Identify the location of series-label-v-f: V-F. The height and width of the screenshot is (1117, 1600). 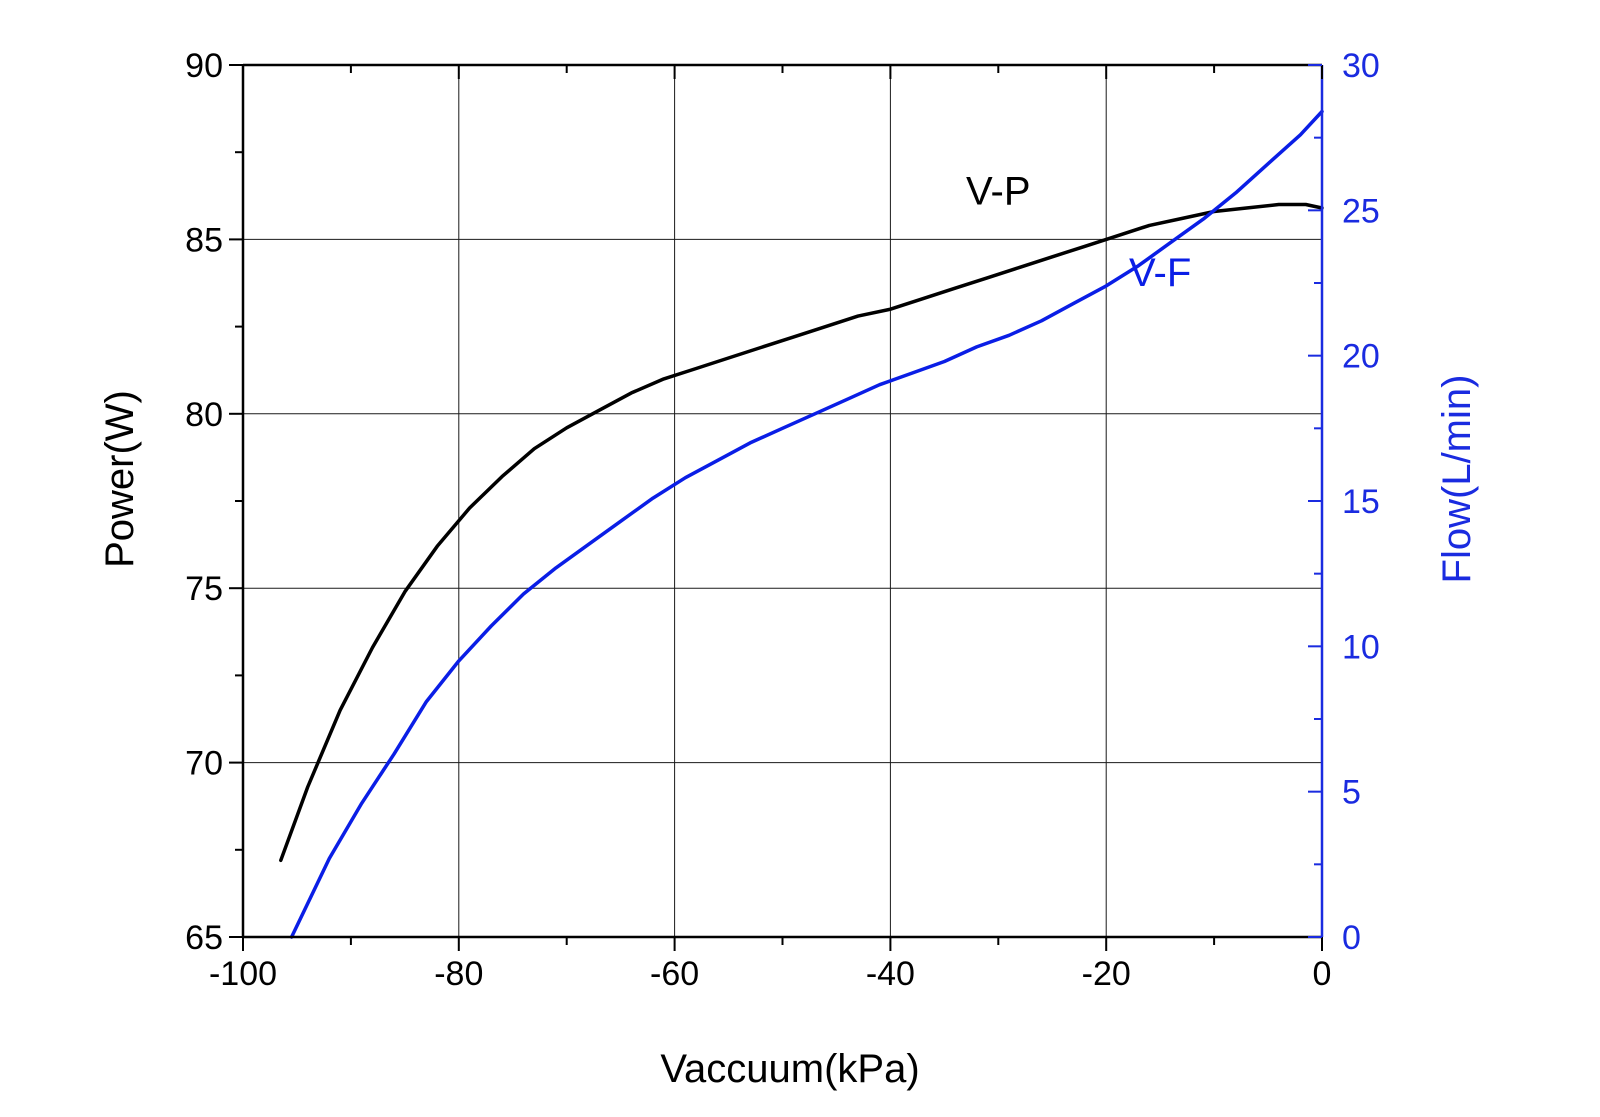
(1160, 273).